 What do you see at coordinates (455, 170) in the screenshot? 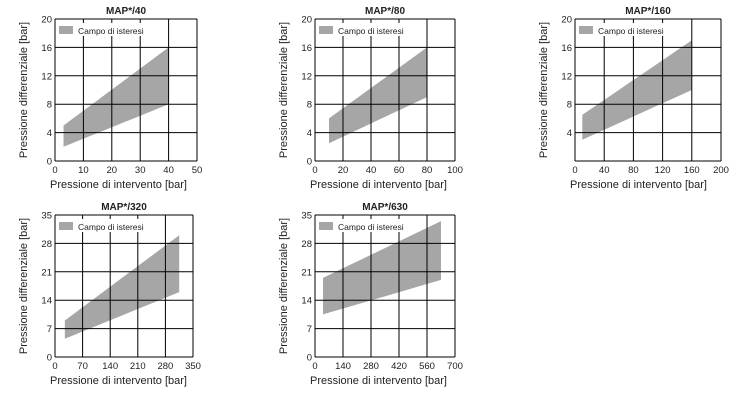
I see `x-tick-label: 100` at bounding box center [455, 170].